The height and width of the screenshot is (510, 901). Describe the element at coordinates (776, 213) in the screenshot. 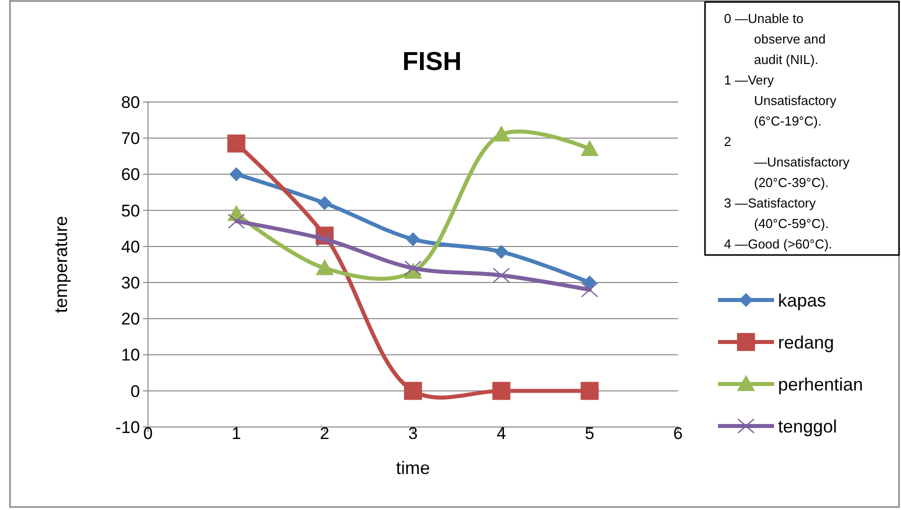

I see `text: 3 —Satisfactory (40°C-59°C).` at that location.